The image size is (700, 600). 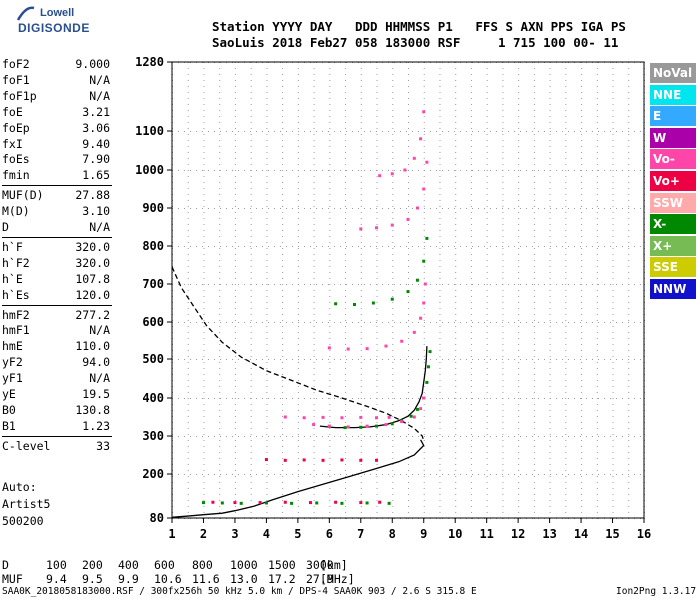 I want to click on x-tick-label: 6, so click(x=329, y=534).